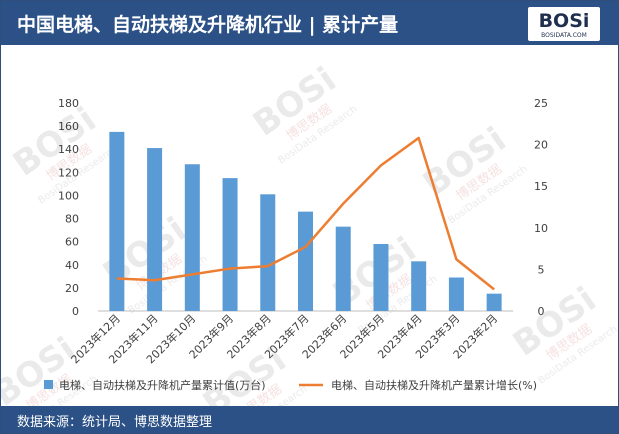 The height and width of the screenshot is (434, 619). What do you see at coordinates (541, 269) in the screenshot?
I see `right-axis-tick-label: 5` at bounding box center [541, 269].